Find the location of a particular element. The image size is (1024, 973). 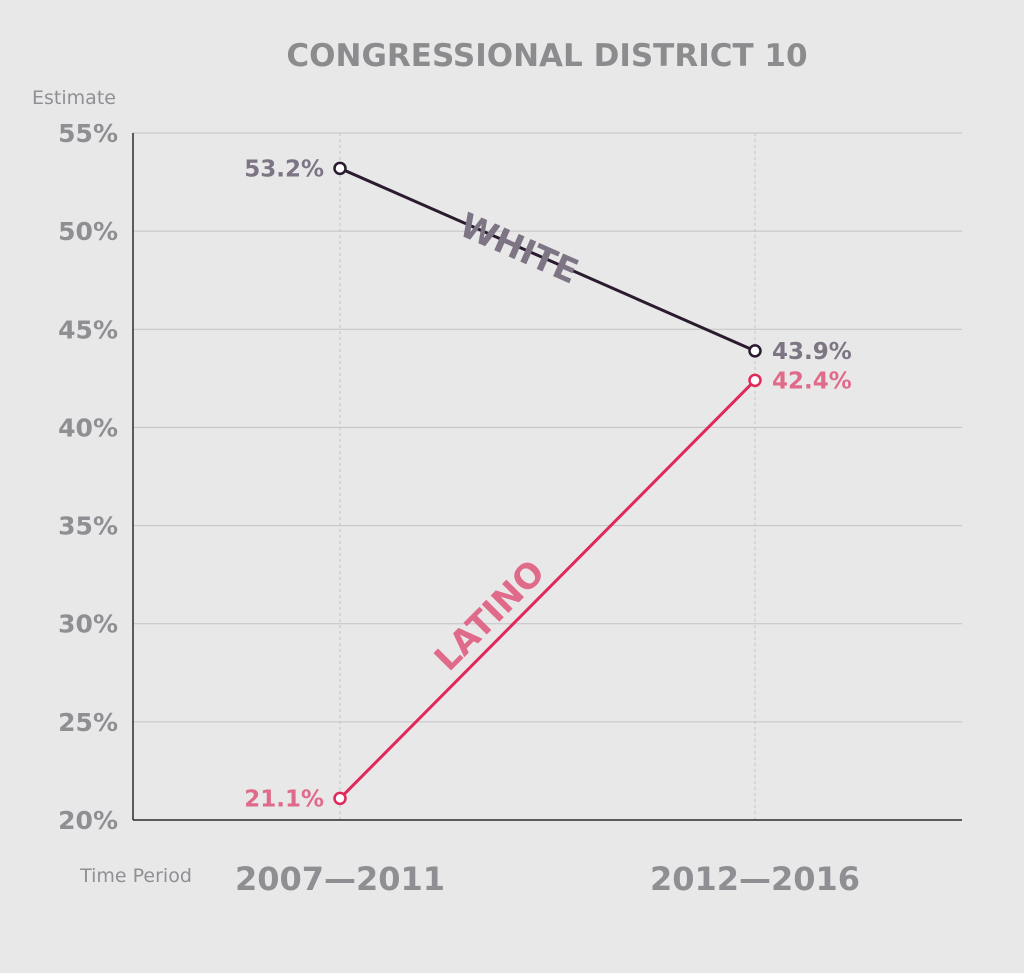

y-tick-label: 45% is located at coordinates (88, 329).